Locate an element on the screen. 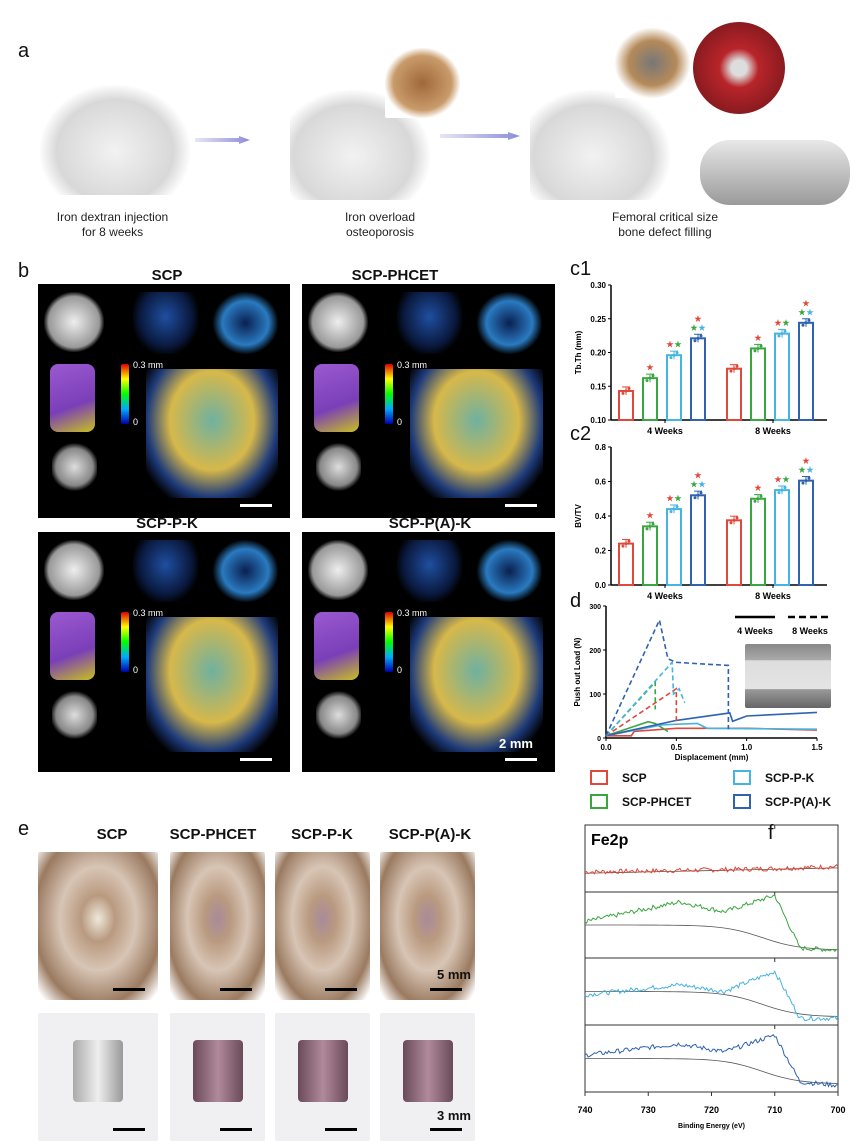 This screenshot has height=1148, width=866. micro-ct-panel: 0.3 mm 0 is located at coordinates (164, 401).